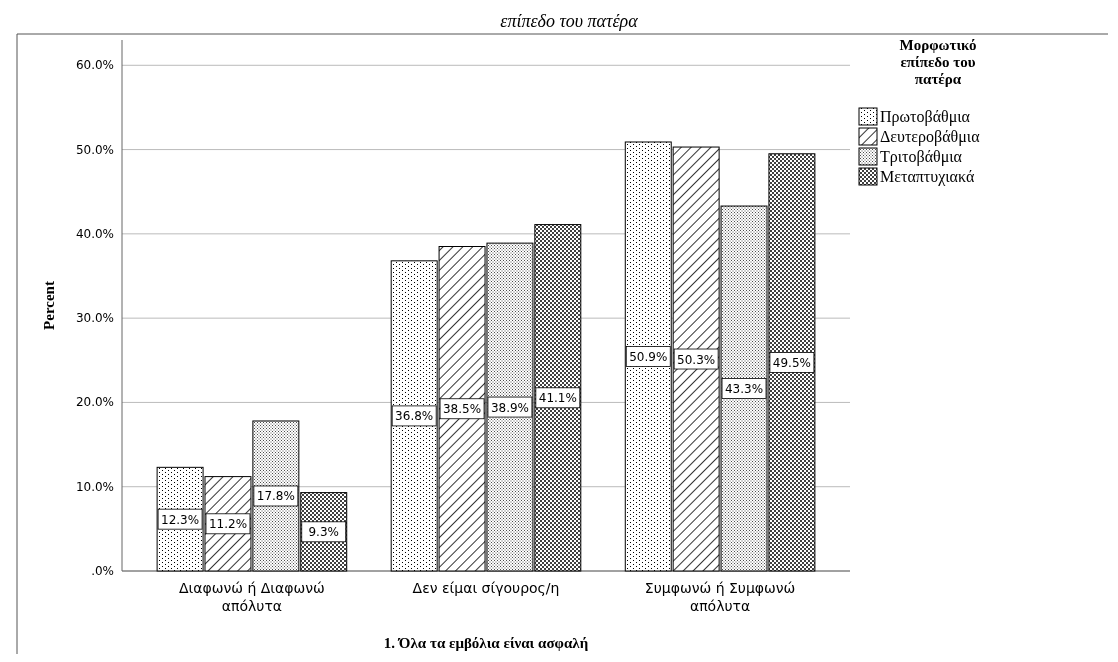 This screenshot has height=662, width=1118. What do you see at coordinates (180, 519) in the screenshot?
I see `text: 12.3%` at bounding box center [180, 519].